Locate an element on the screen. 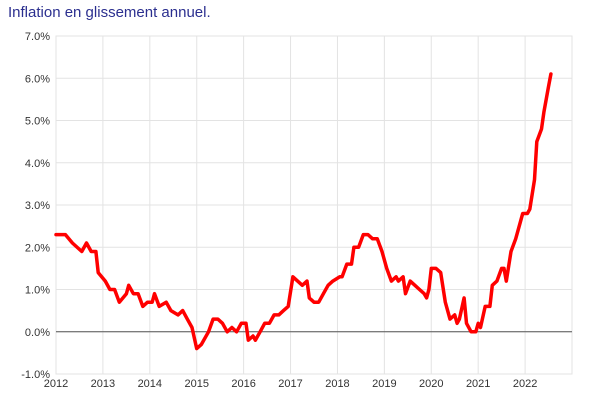  x-tick-label: 2019 is located at coordinates (384, 384).